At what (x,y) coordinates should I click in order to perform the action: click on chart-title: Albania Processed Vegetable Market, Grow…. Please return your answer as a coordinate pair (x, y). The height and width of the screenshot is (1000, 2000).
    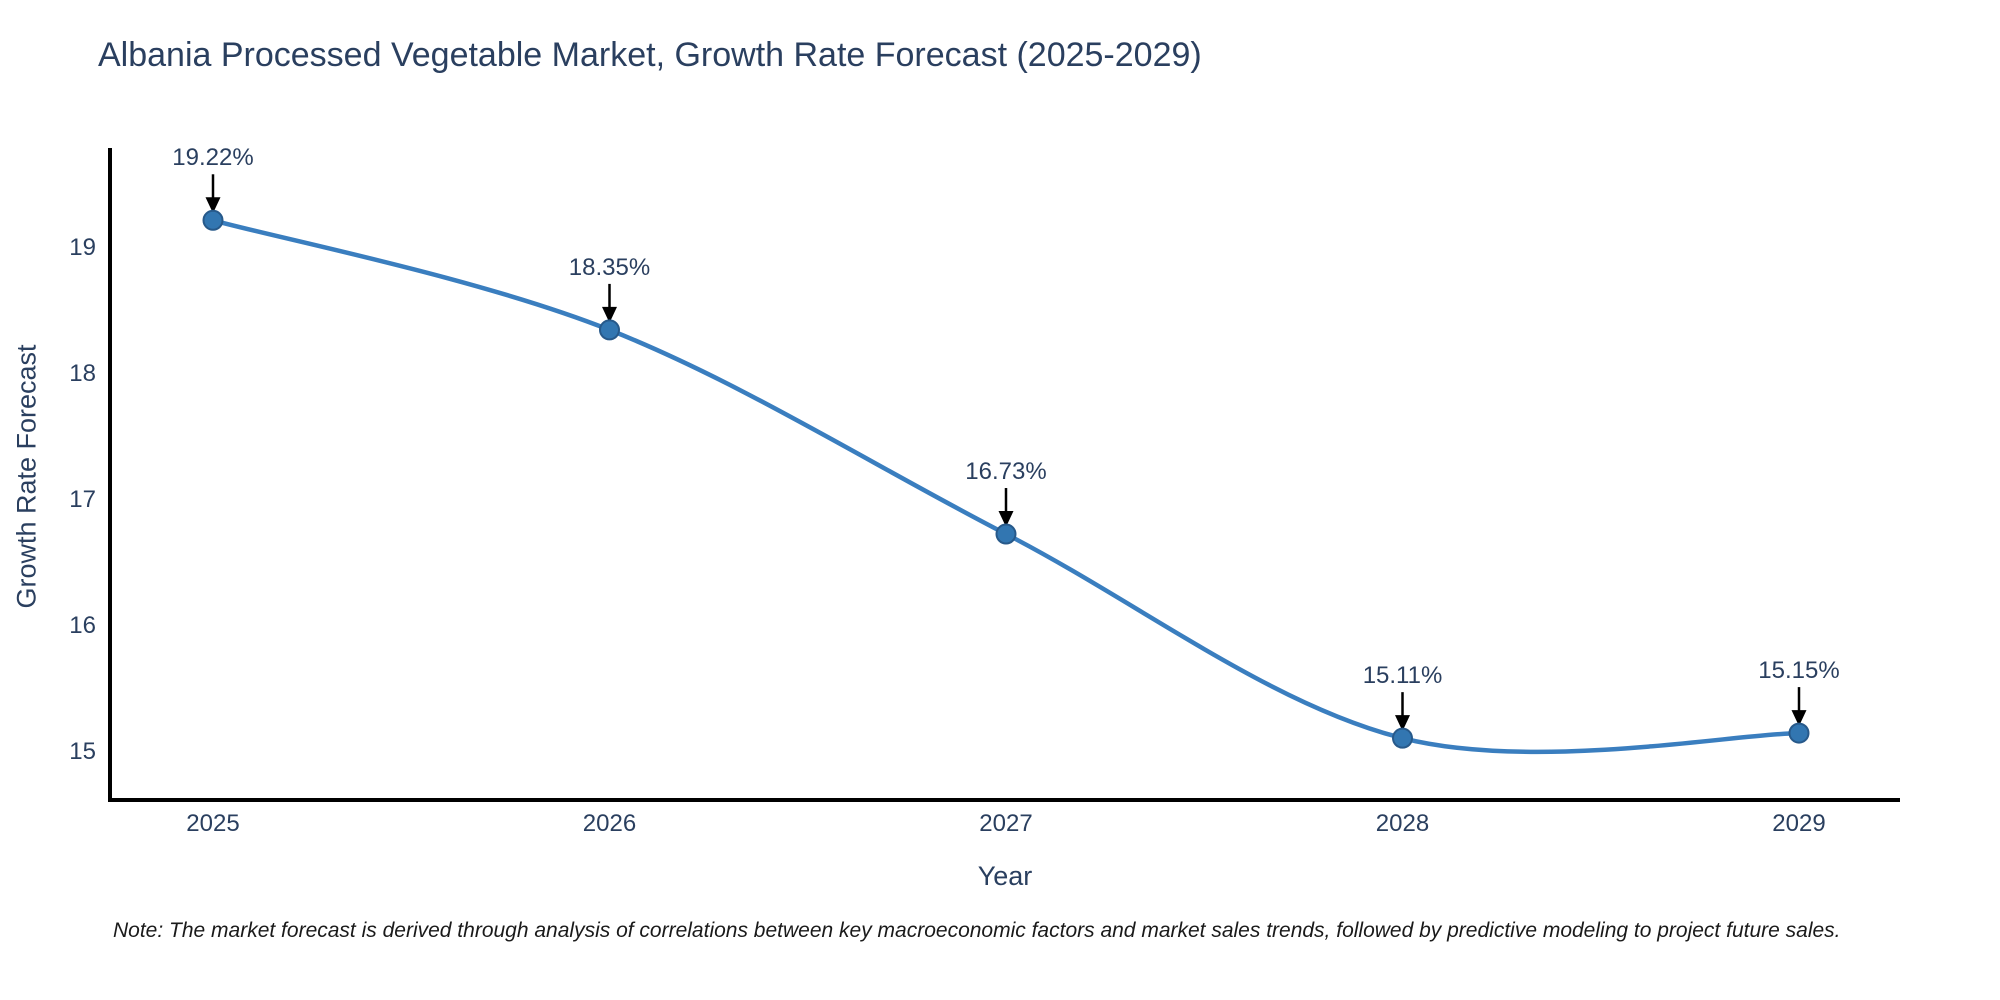
    Looking at the image, I should click on (650, 55).